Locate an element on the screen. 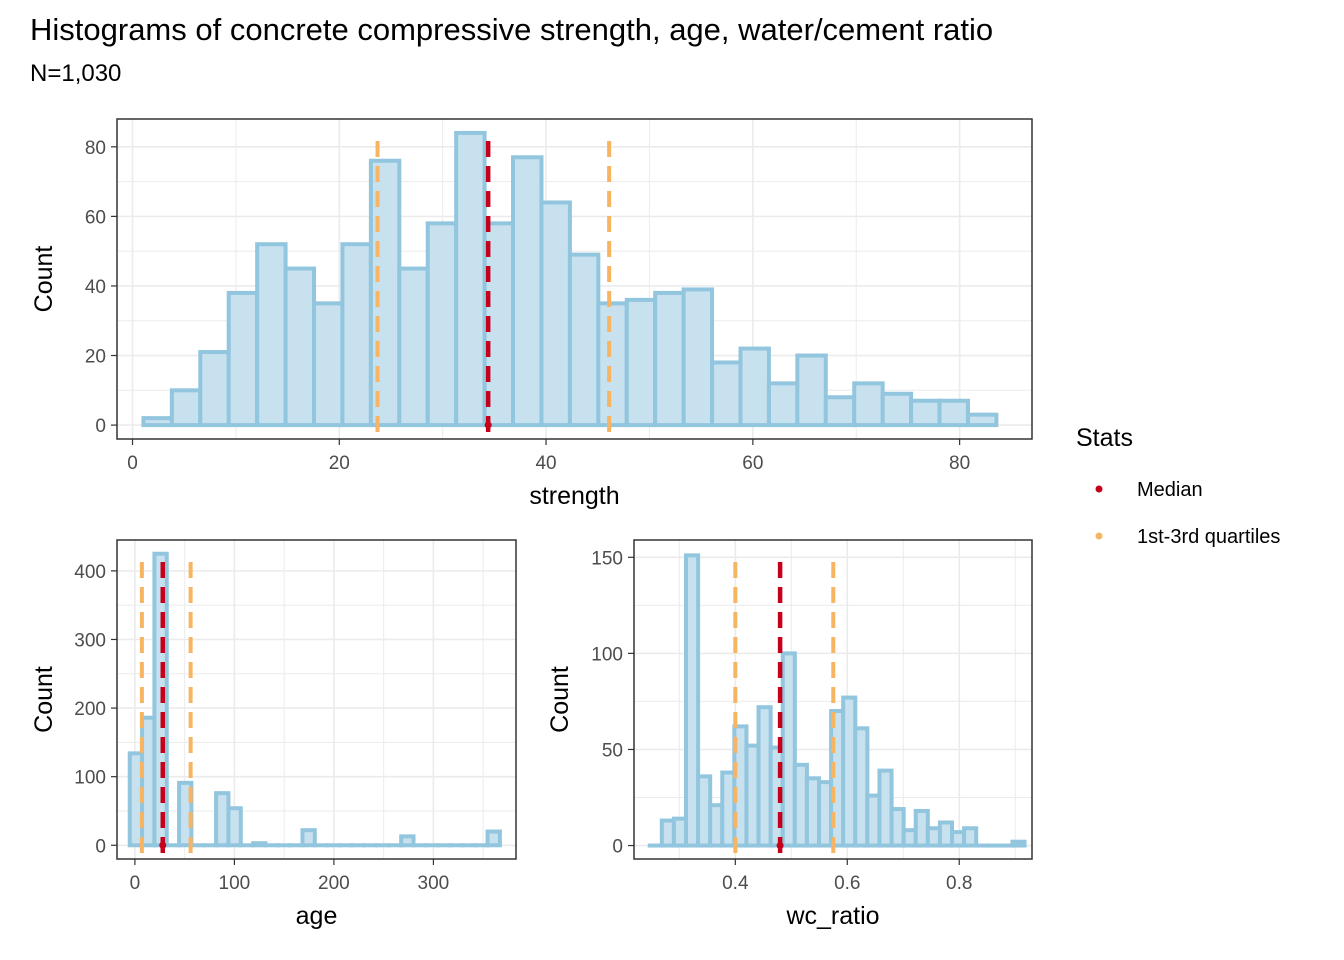  chart-subtitle: N=1,030 is located at coordinates (76, 73).